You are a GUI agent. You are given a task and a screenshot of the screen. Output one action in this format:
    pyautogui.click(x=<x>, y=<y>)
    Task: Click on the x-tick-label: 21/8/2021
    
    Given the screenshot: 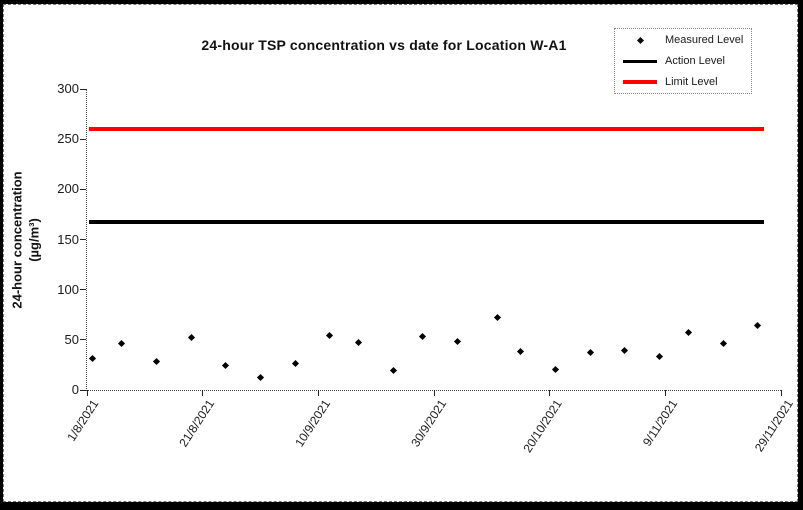 What is the action you would take?
    pyautogui.click(x=197, y=423)
    